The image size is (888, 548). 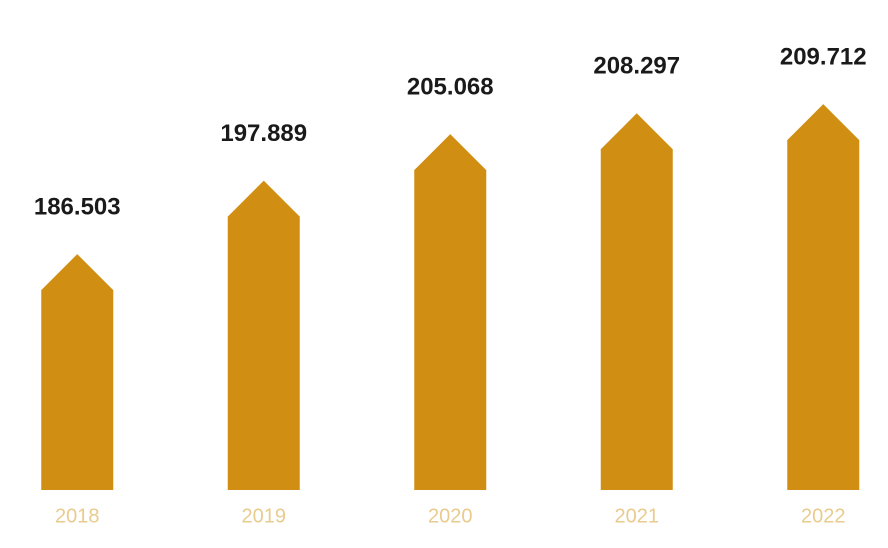 What do you see at coordinates (77, 516) in the screenshot?
I see `x-tick-label: 2018` at bounding box center [77, 516].